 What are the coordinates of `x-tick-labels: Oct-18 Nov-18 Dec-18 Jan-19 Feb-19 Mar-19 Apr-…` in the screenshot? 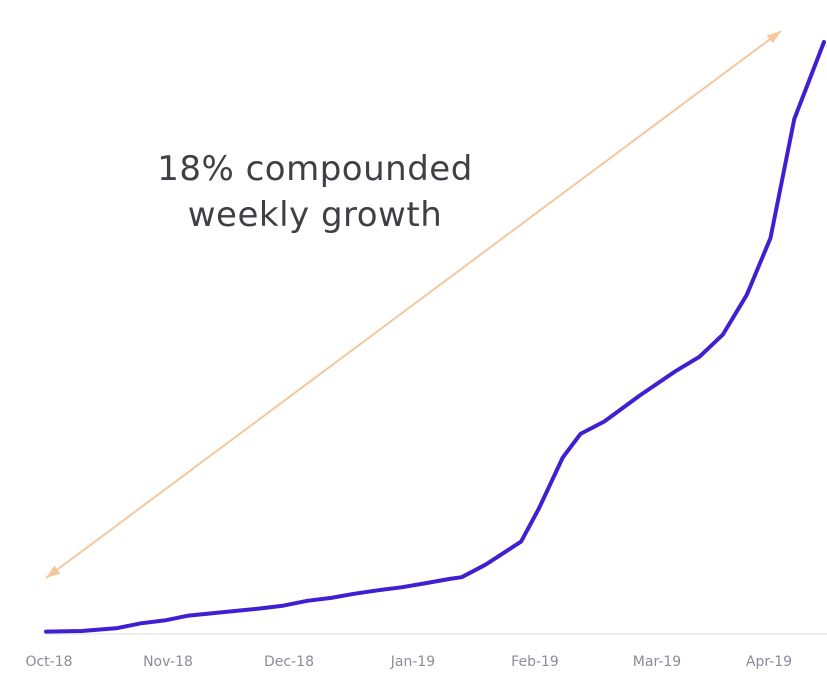 It's located at (408, 662).